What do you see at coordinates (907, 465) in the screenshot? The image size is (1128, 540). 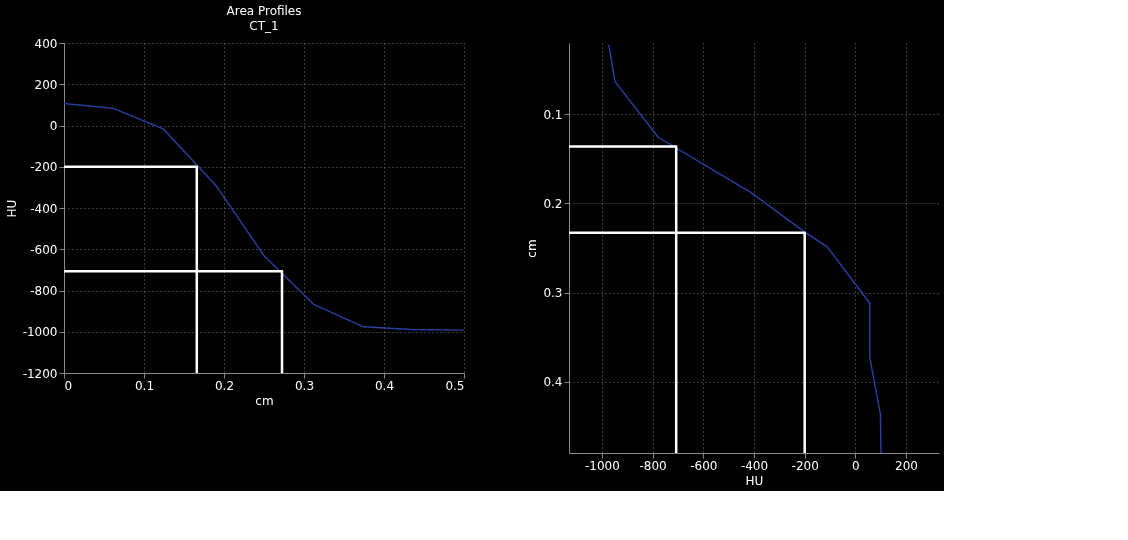 I see `x-tick-label: 200` at bounding box center [907, 465].